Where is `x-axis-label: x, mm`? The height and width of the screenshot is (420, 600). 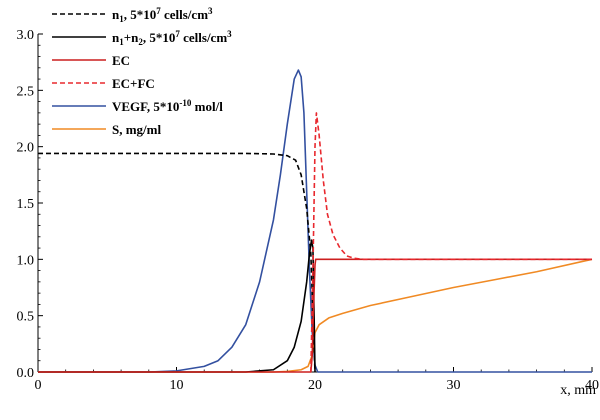 x-axis-label: x, mm is located at coordinates (578, 390).